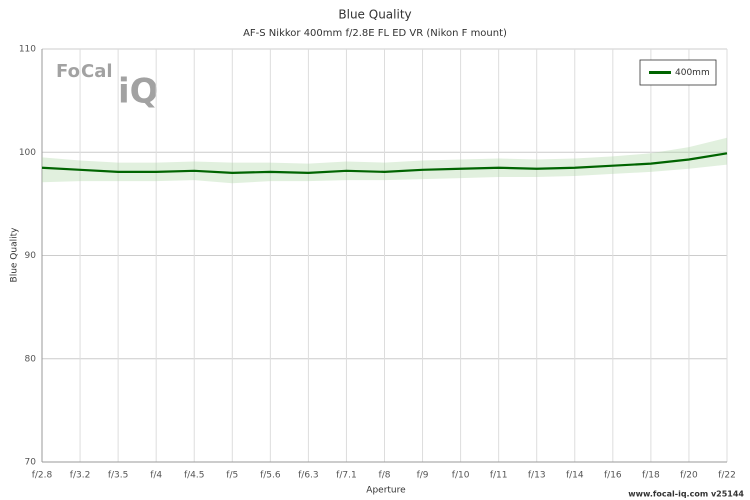  I want to click on x-tick-label: f/18, so click(651, 476).